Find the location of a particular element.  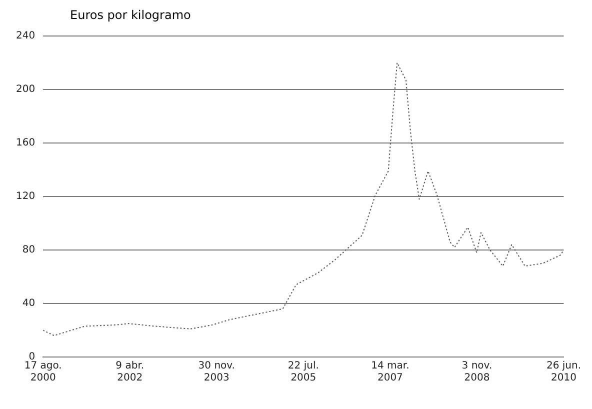

y-tick-label: 80 is located at coordinates (29, 250).